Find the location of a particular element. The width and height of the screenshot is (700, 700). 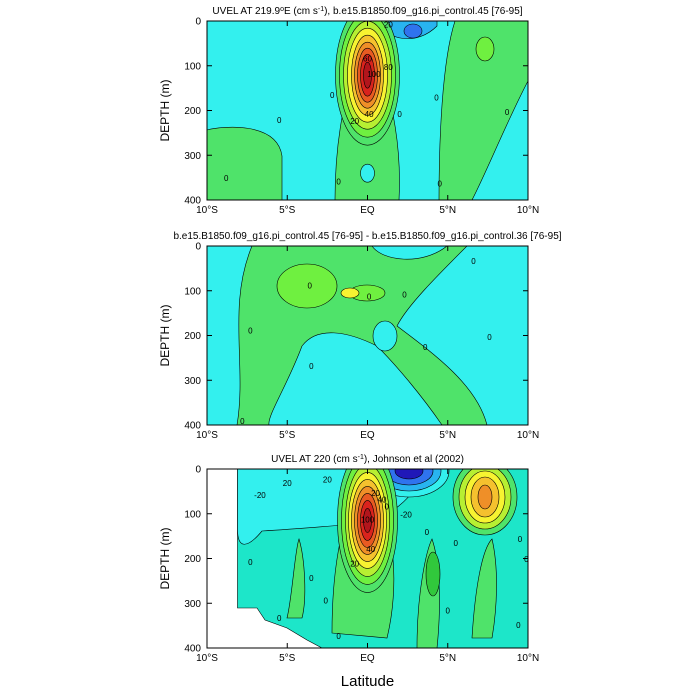

blue-core is located at coordinates (413, 31).